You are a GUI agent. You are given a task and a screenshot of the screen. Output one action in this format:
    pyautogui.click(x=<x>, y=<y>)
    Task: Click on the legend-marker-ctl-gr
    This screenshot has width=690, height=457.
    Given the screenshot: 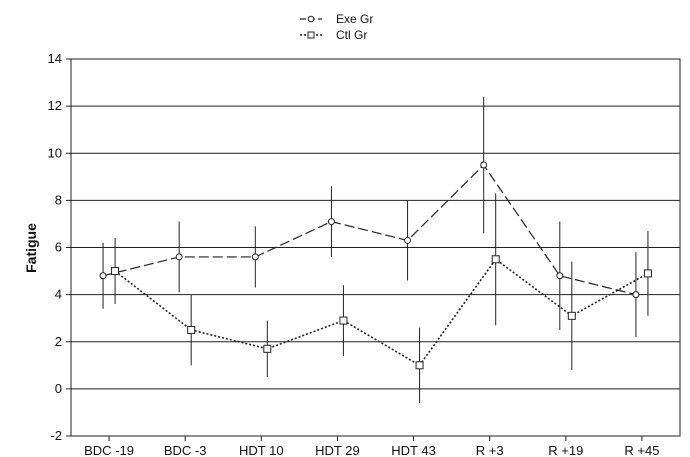 What is the action you would take?
    pyautogui.click(x=311, y=35)
    